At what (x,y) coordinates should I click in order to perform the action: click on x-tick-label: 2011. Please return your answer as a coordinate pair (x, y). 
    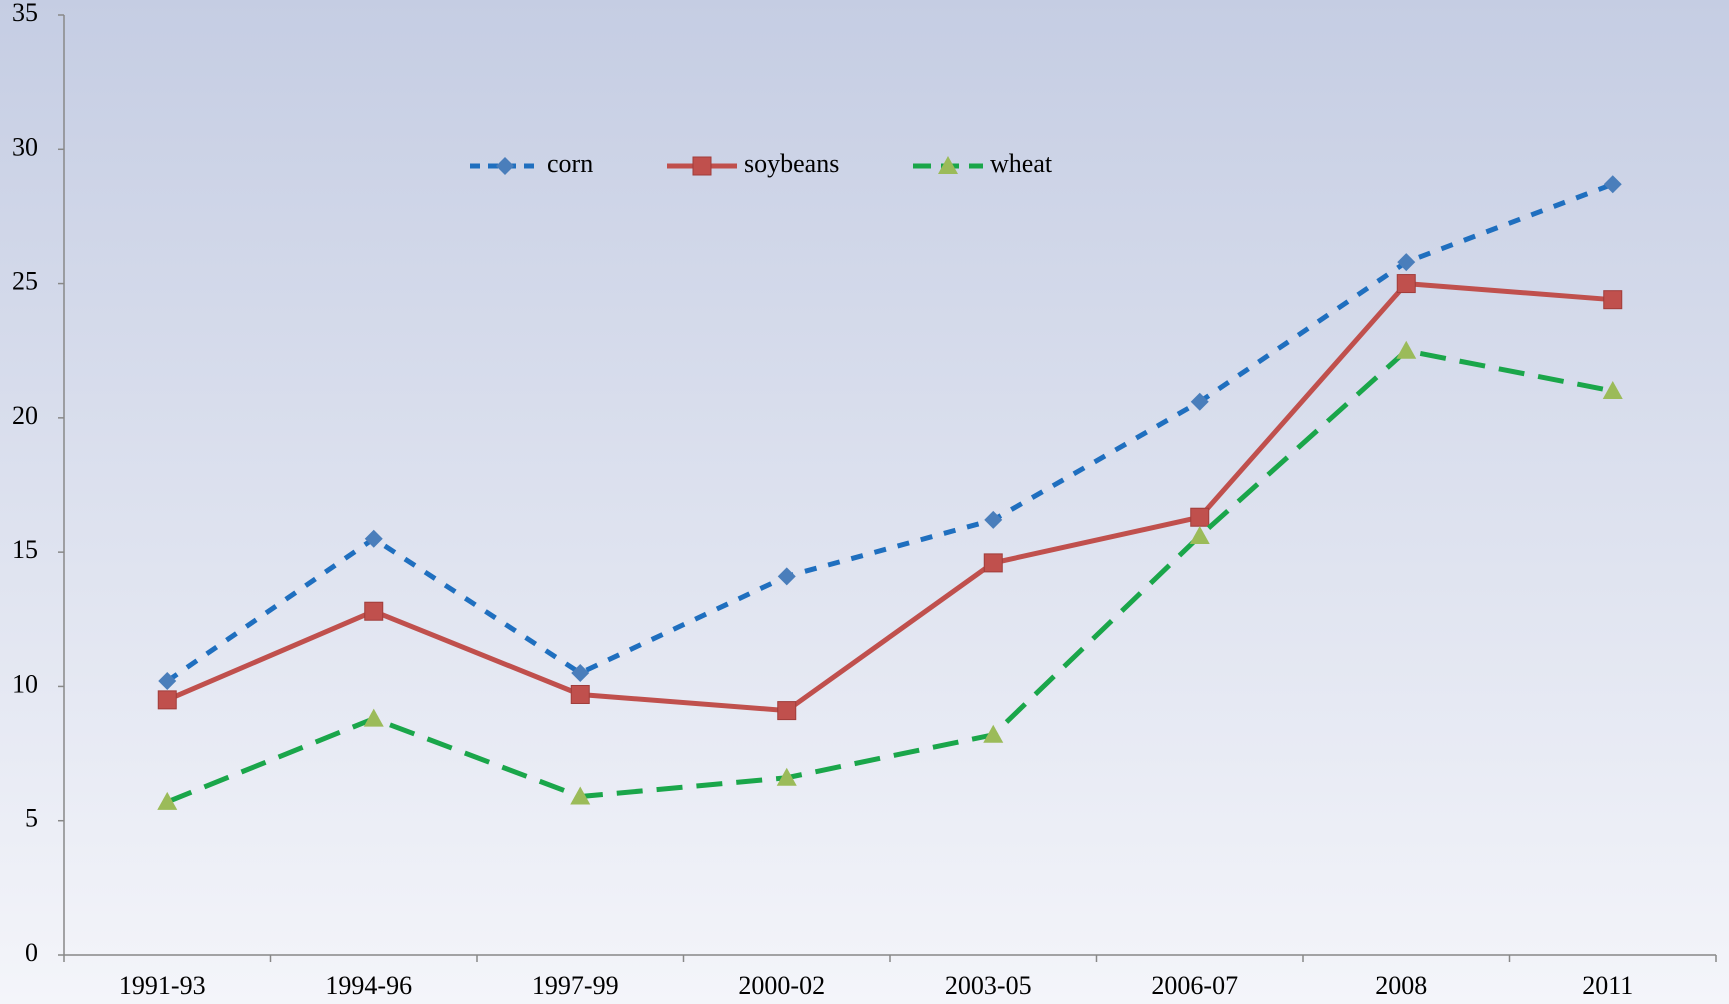
    Looking at the image, I should click on (1607, 985).